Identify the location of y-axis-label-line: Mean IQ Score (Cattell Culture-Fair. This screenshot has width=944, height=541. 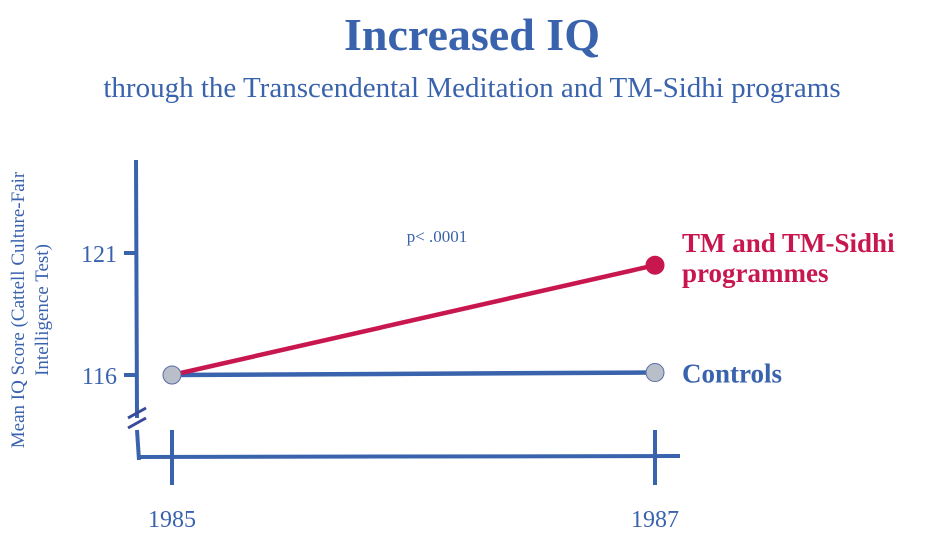
(18, 309).